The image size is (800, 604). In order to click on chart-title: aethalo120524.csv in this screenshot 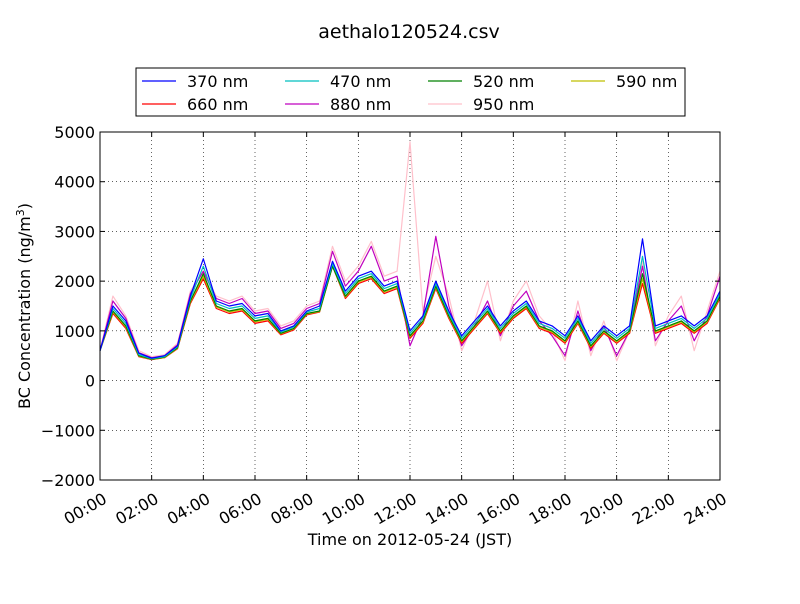, I will do `click(409, 32)`.